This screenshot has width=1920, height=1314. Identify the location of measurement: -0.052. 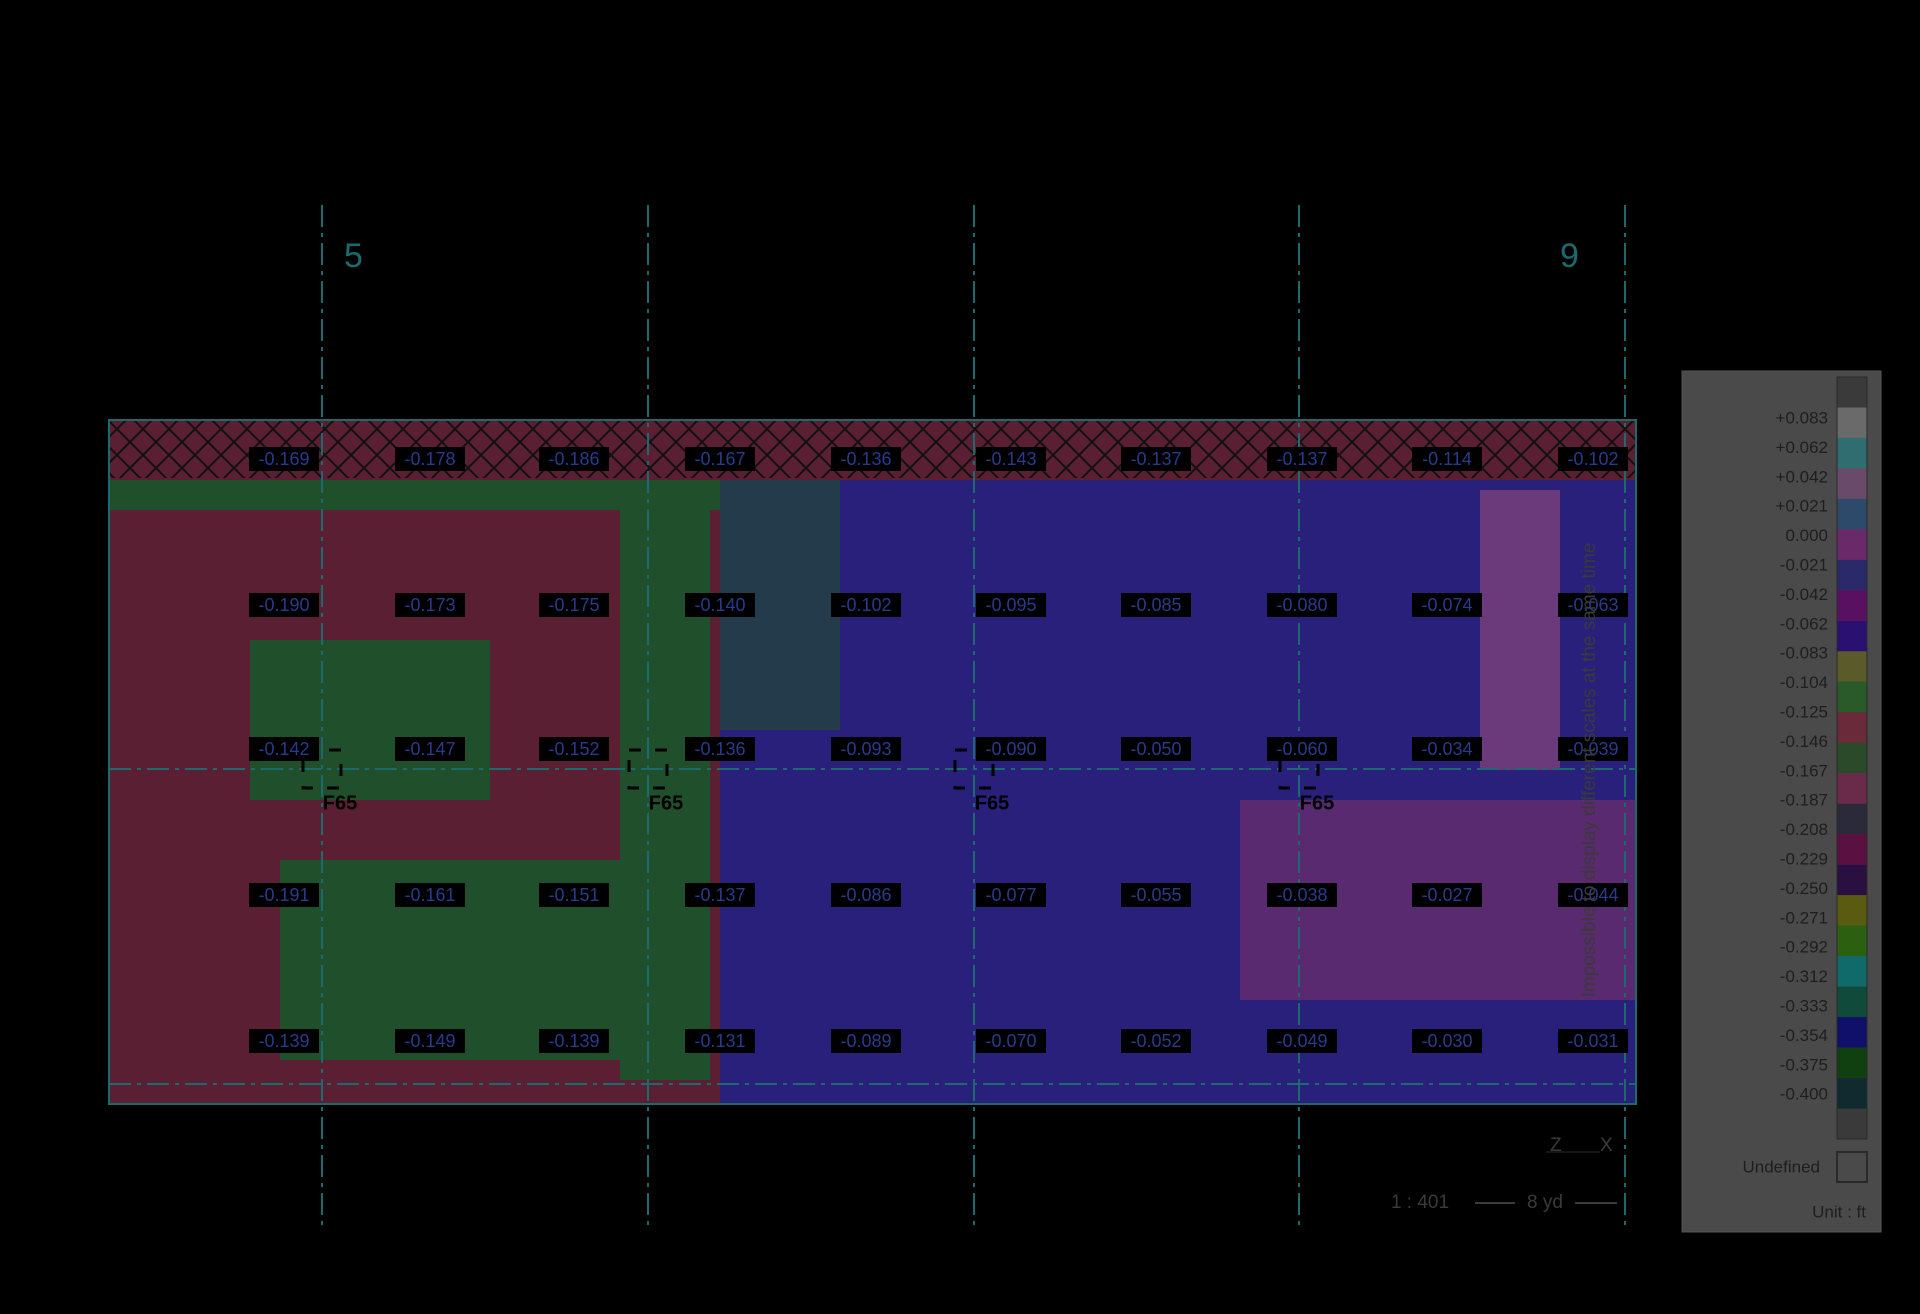
(1155, 1041).